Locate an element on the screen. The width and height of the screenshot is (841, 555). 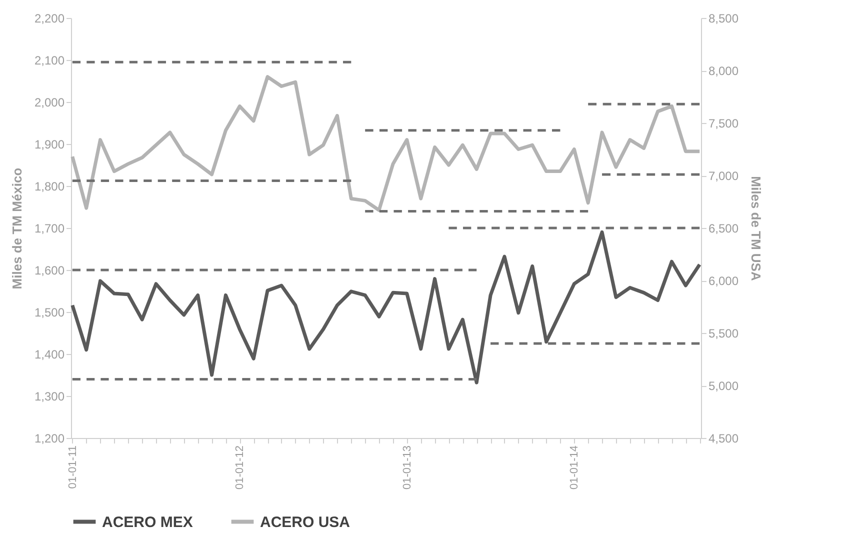
y-tick-label: 2,200 is located at coordinates (49, 19).